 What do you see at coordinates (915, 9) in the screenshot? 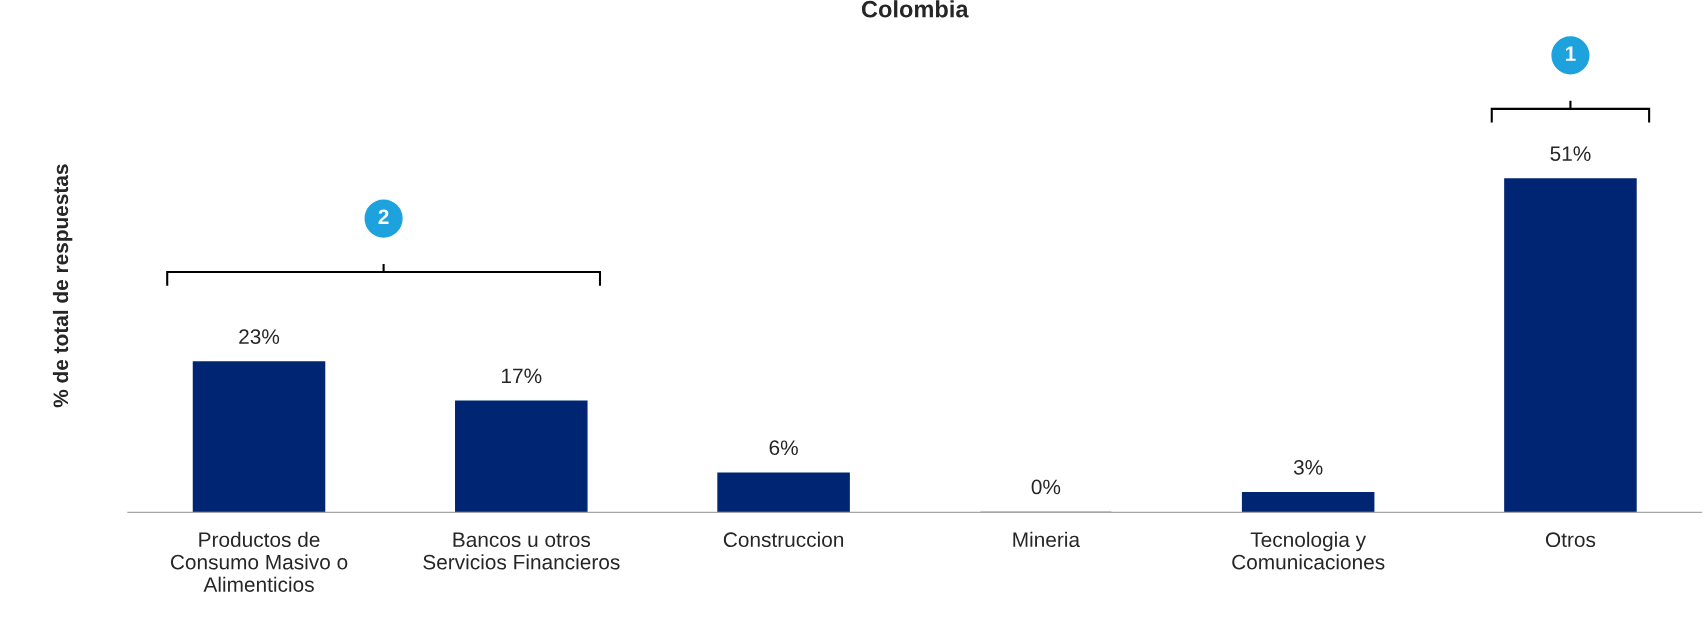
I see `chart-title: Colombia` at bounding box center [915, 9].